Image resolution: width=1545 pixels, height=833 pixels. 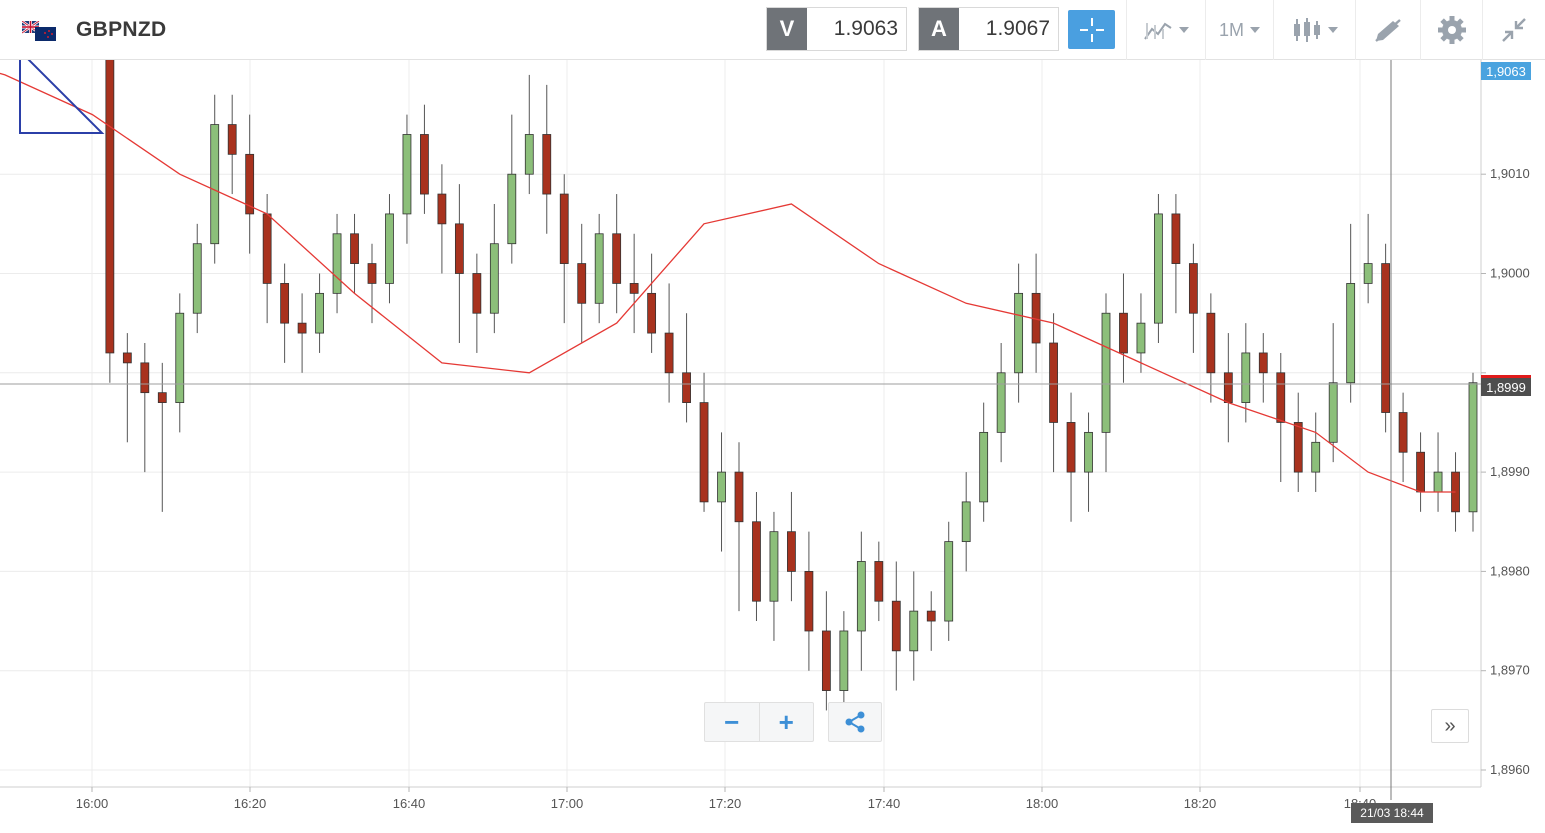 I want to click on minimize-button, so click(x=1513, y=30).